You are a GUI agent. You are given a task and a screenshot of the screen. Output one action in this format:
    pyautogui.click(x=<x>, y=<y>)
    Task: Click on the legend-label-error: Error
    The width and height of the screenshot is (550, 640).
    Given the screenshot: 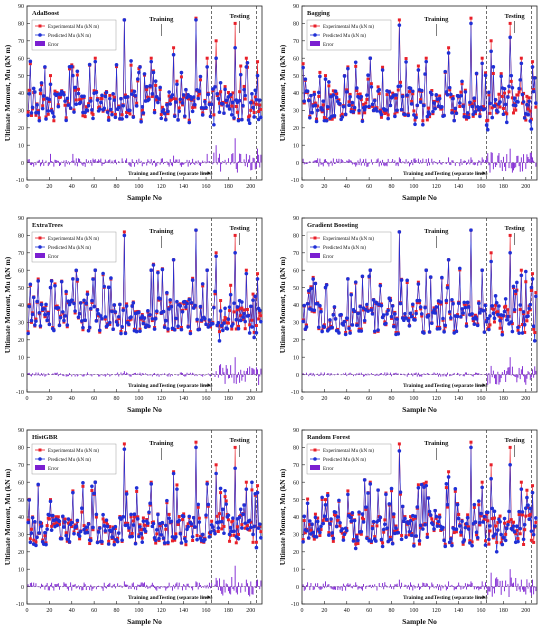 What is the action you would take?
    pyautogui.click(x=328, y=469)
    